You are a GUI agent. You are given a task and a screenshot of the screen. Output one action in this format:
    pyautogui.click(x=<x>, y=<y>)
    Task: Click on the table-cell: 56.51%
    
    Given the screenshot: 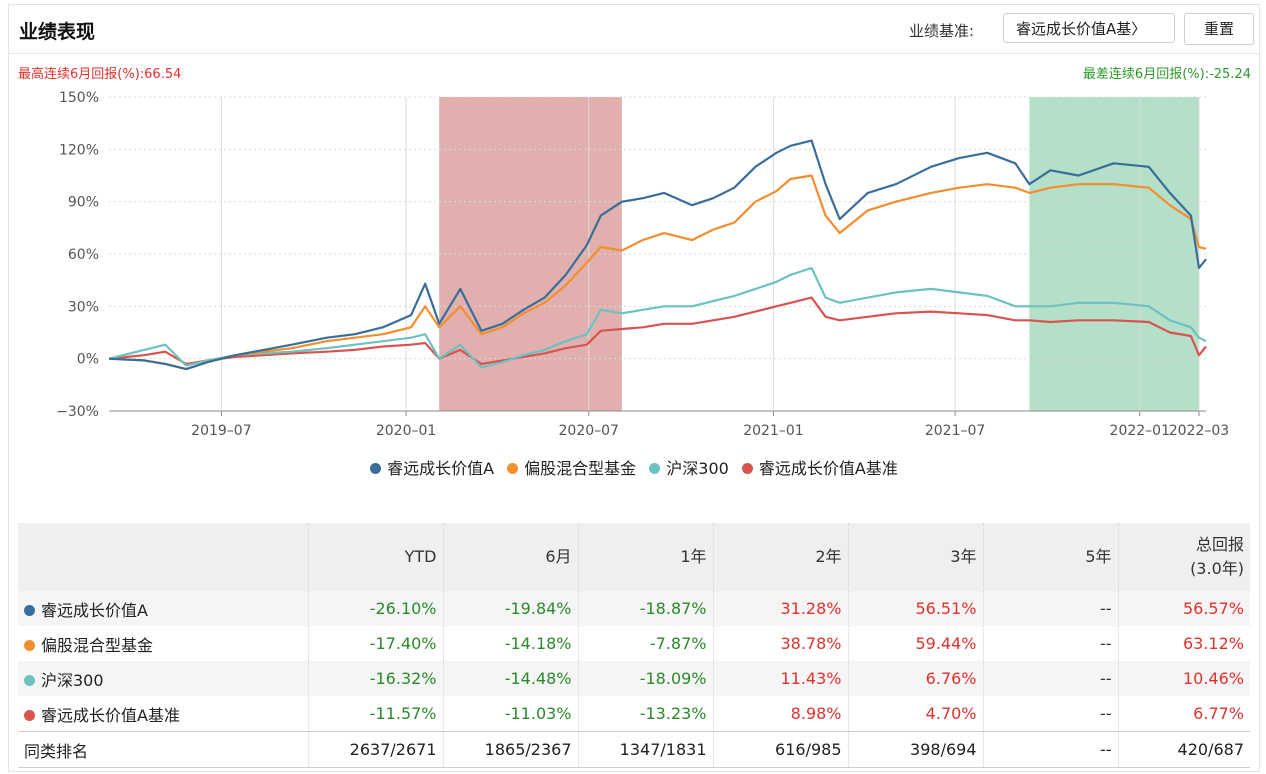 What is the action you would take?
    pyautogui.click(x=916, y=608)
    